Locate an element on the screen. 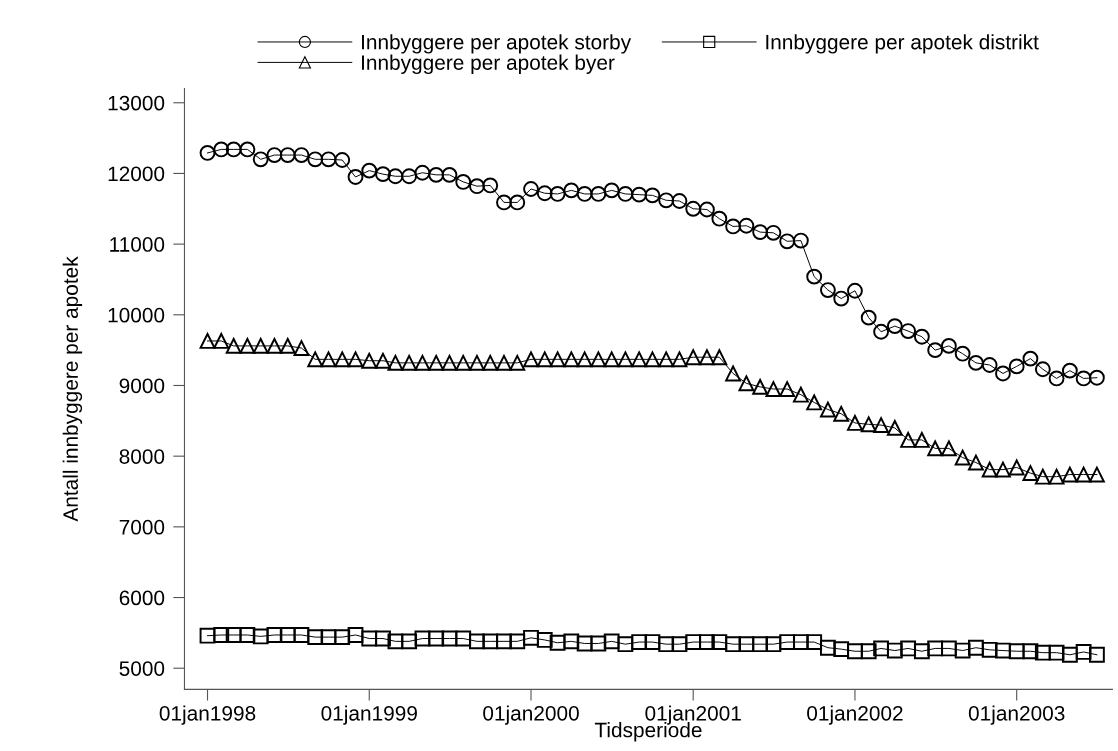  y-tick-label: 12000 is located at coordinates (136, 174).